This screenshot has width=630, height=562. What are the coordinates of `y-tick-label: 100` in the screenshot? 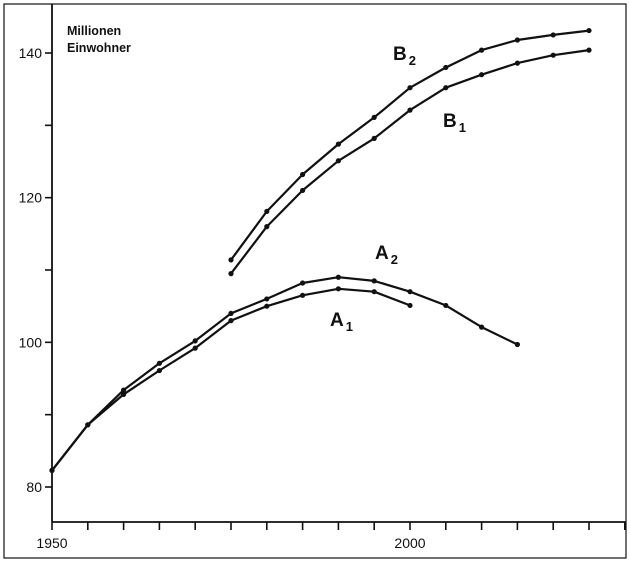 It's located at (31, 342).